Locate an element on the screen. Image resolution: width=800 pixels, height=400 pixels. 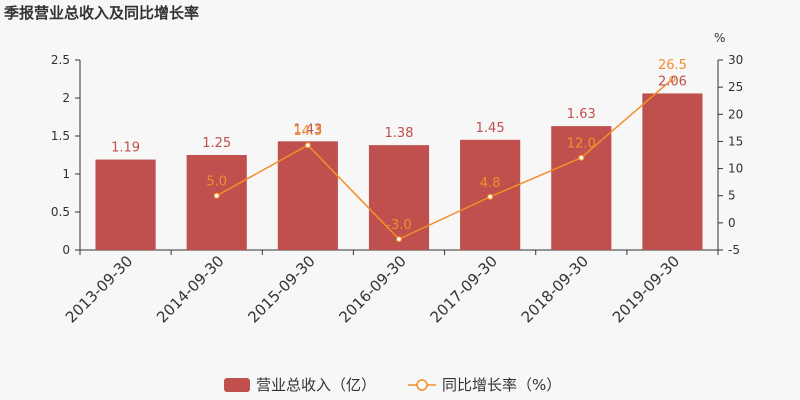
bar-value-label: 2.06 is located at coordinates (672, 81).